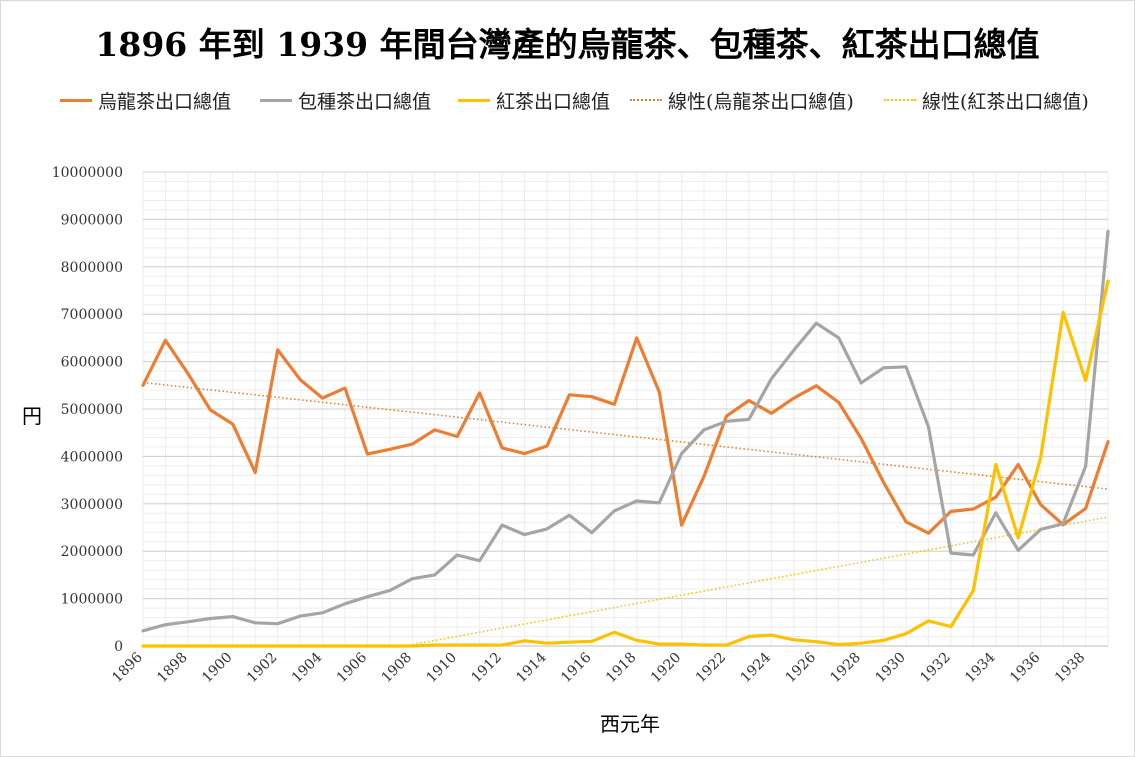  I want to click on legend-item-oolong: 烏龍茶出口總值, so click(145, 100).